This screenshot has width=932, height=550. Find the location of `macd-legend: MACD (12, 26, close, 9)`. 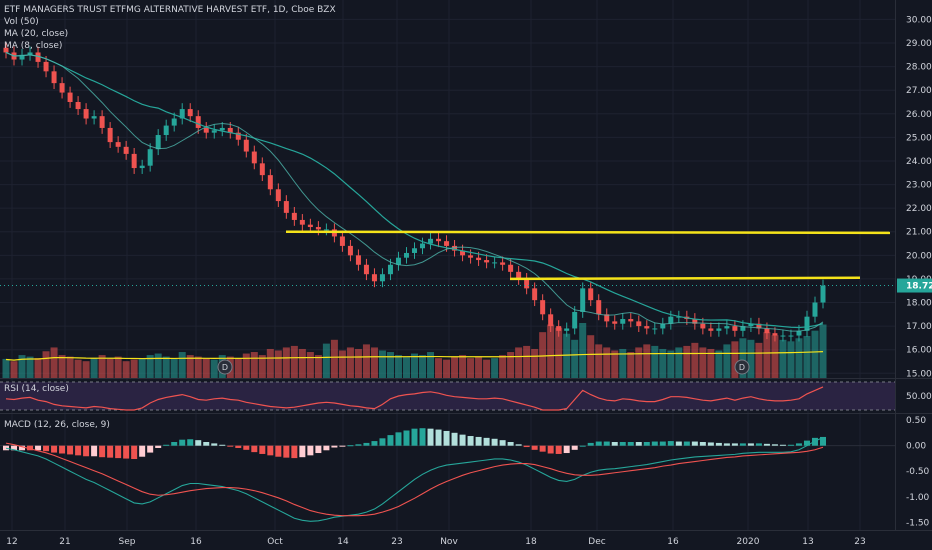

macd-legend: MACD (12, 26, close, 9) is located at coordinates (57, 425).